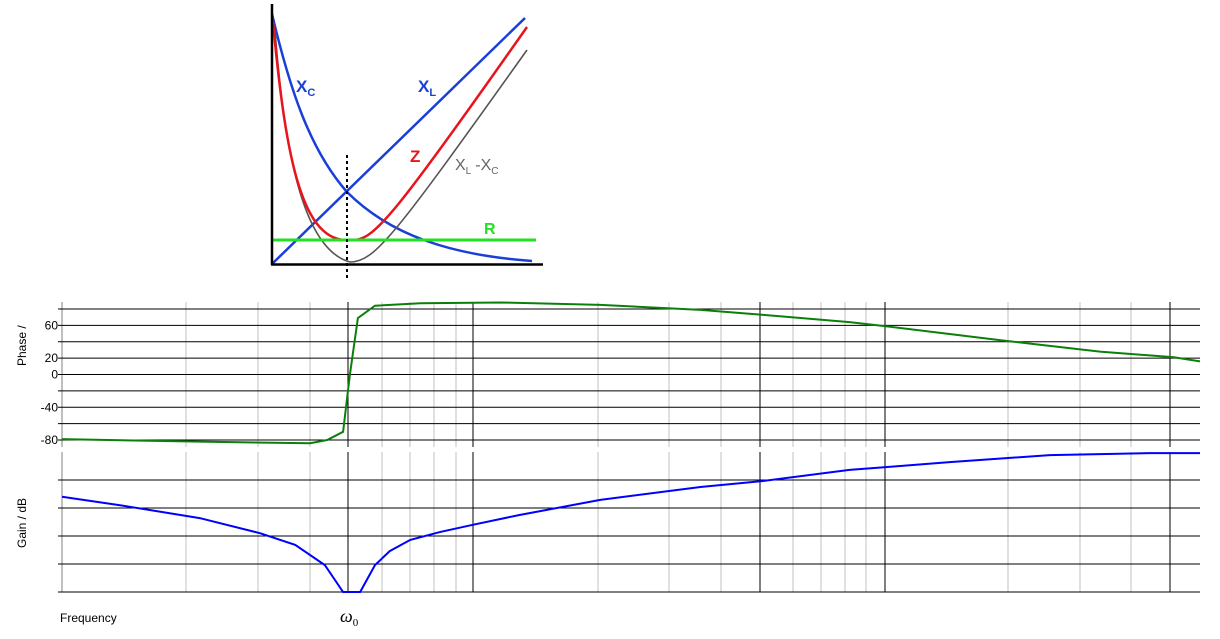  Describe the element at coordinates (54, 375) in the screenshot. I see `phase-tick-label: 0` at that location.